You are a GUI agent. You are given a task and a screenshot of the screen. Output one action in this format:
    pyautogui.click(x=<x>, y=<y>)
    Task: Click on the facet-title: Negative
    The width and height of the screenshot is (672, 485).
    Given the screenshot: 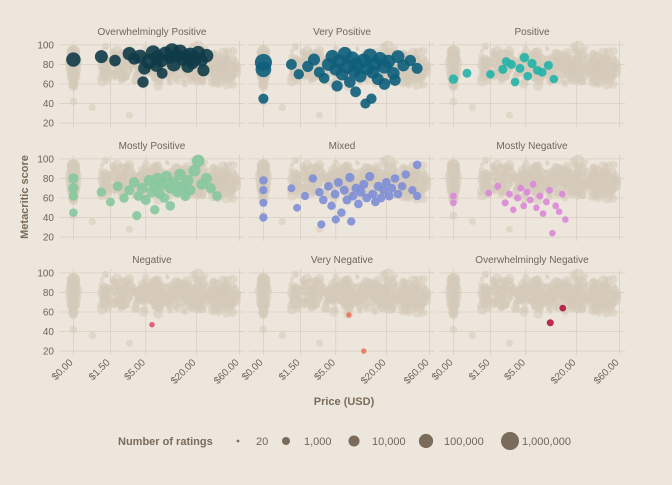 What is the action you would take?
    pyautogui.click(x=152, y=260)
    